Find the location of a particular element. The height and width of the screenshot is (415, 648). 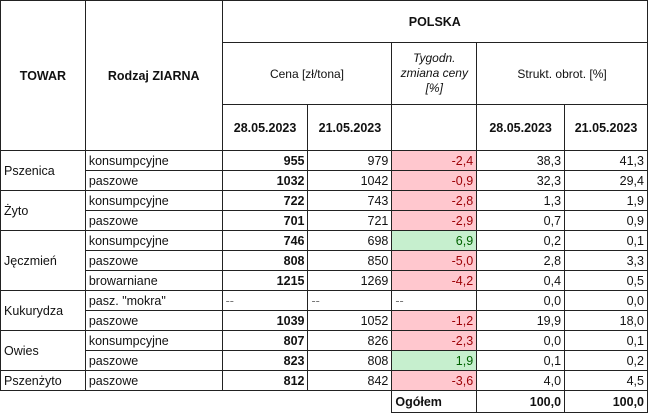

zmiana-cell: -- is located at coordinates (434, 300).